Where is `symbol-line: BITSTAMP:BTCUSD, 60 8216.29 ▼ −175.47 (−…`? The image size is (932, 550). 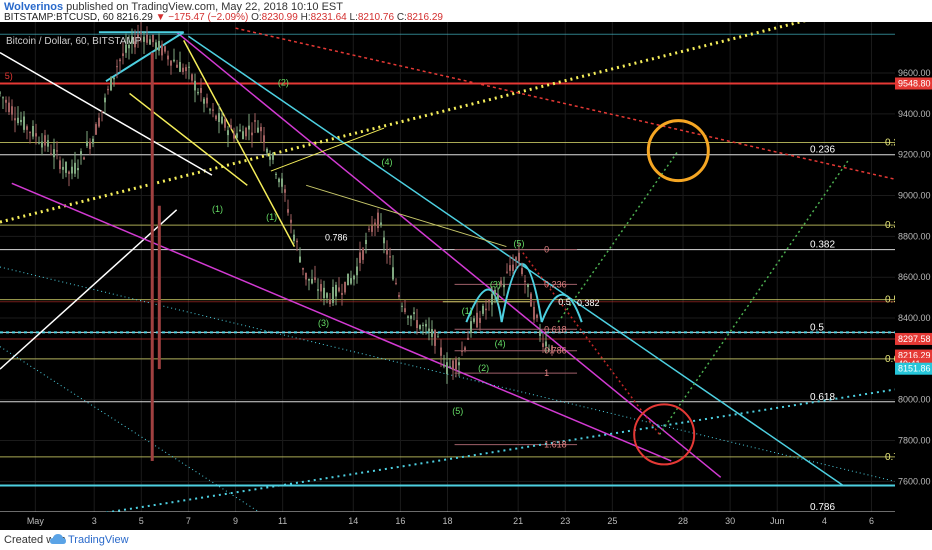 symbol-line: BITSTAMP:BTCUSD, 60 8216.29 ▼ −175.47 (−… is located at coordinates (223, 17).